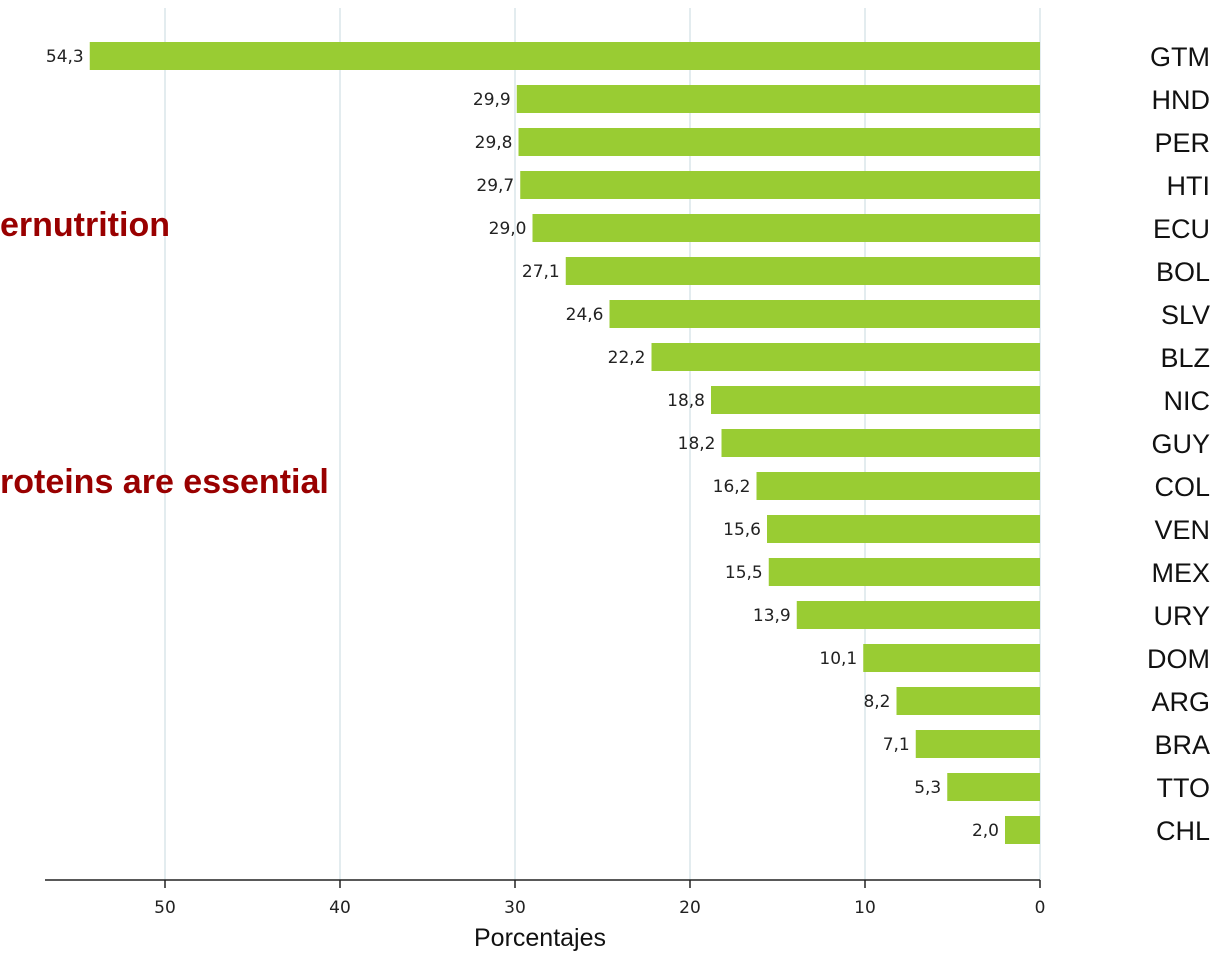  I want to click on tick-label-30: 30, so click(515, 908).